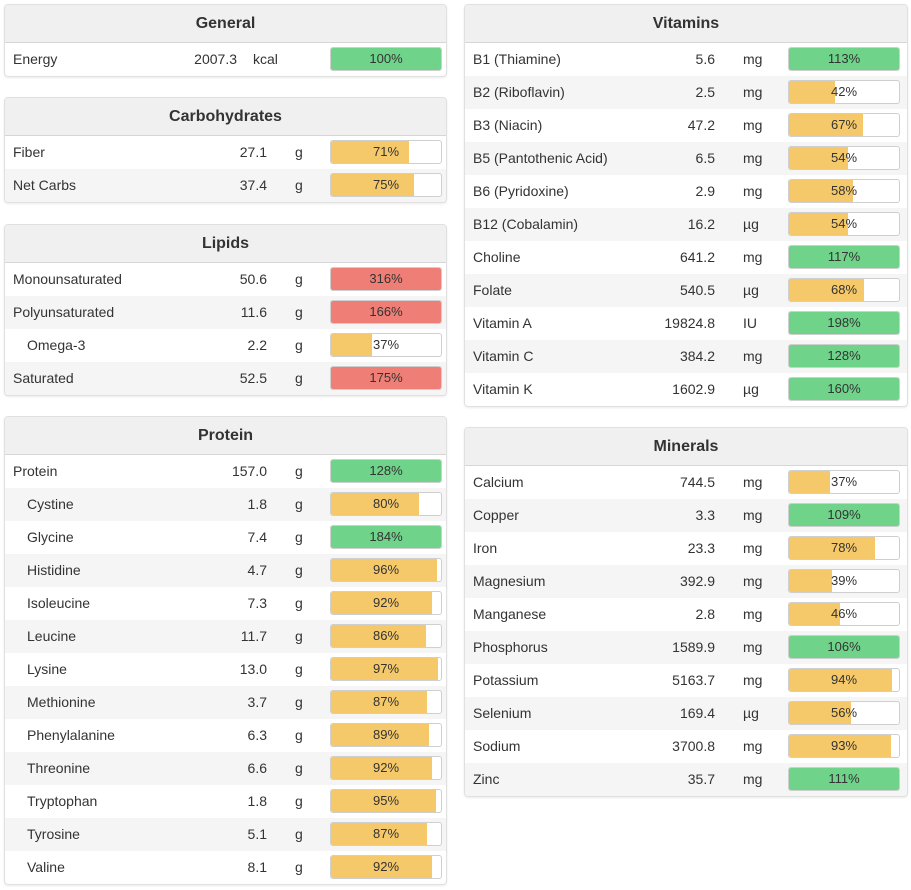 This screenshot has height=890, width=911. I want to click on progress-bar: 100%, so click(386, 59).